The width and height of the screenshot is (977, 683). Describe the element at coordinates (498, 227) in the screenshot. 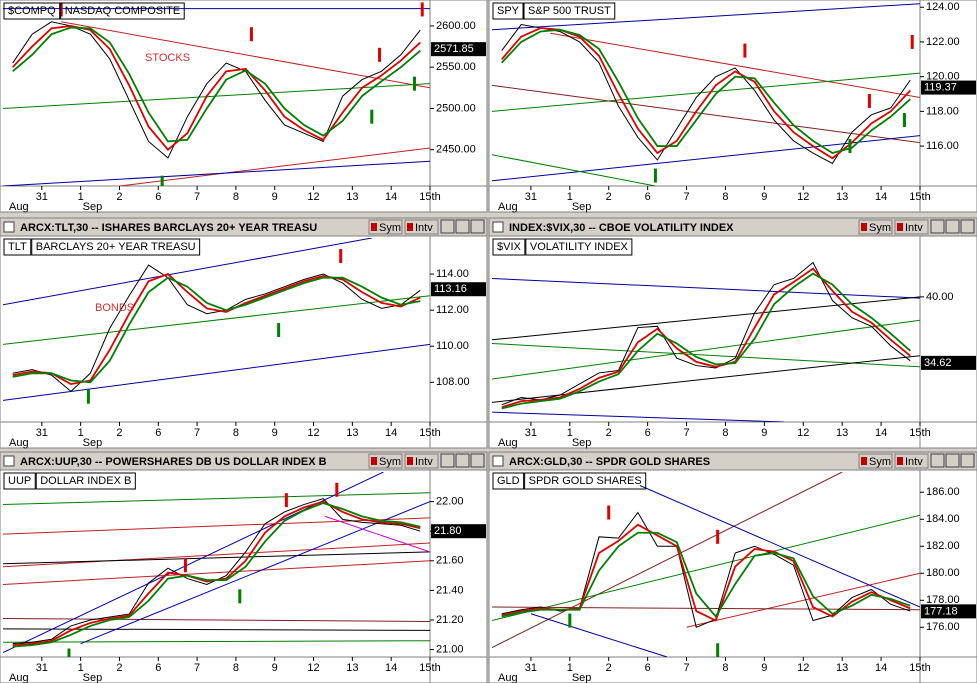

I see `window-icon` at that location.